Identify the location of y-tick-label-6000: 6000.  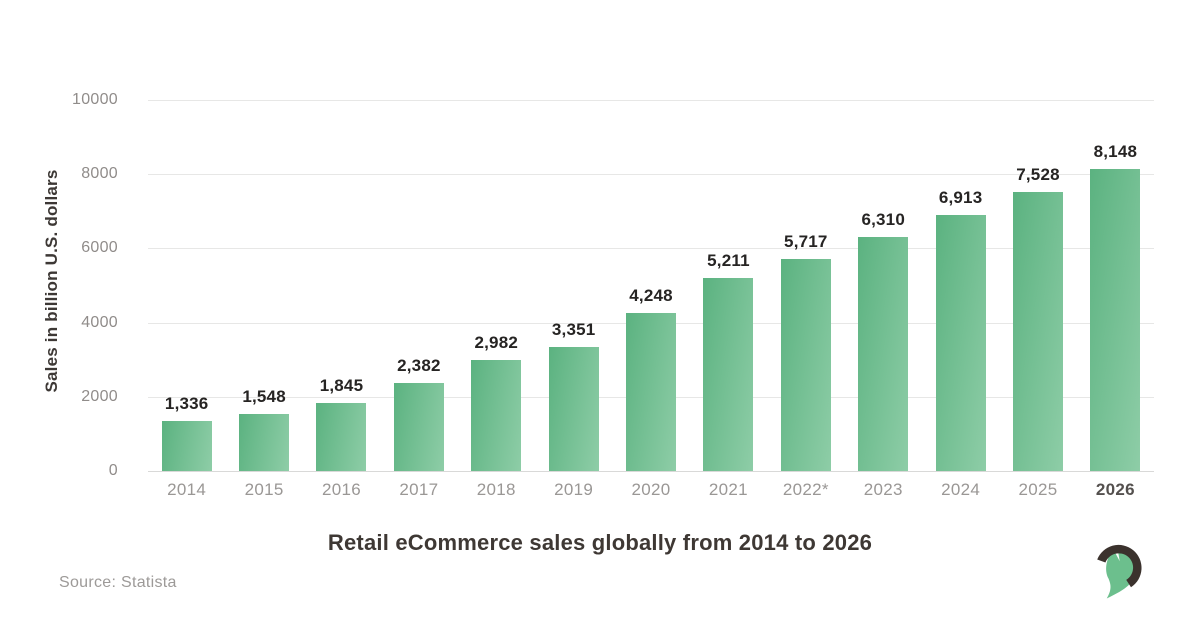
(99, 248).